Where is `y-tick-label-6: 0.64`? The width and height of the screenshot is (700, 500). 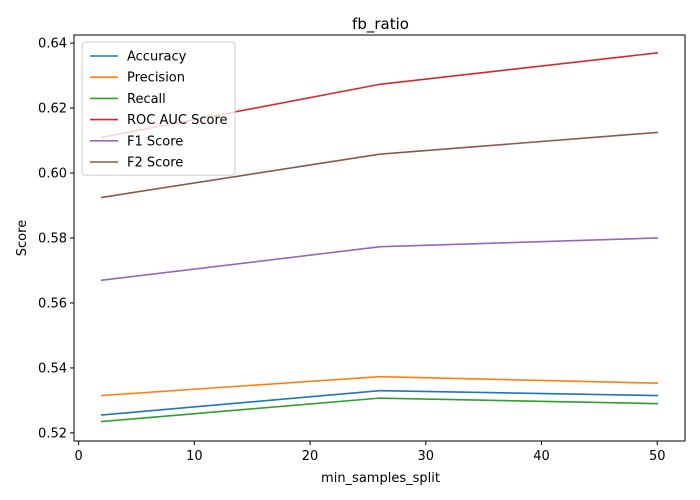
y-tick-label-6: 0.64 is located at coordinates (52, 44).